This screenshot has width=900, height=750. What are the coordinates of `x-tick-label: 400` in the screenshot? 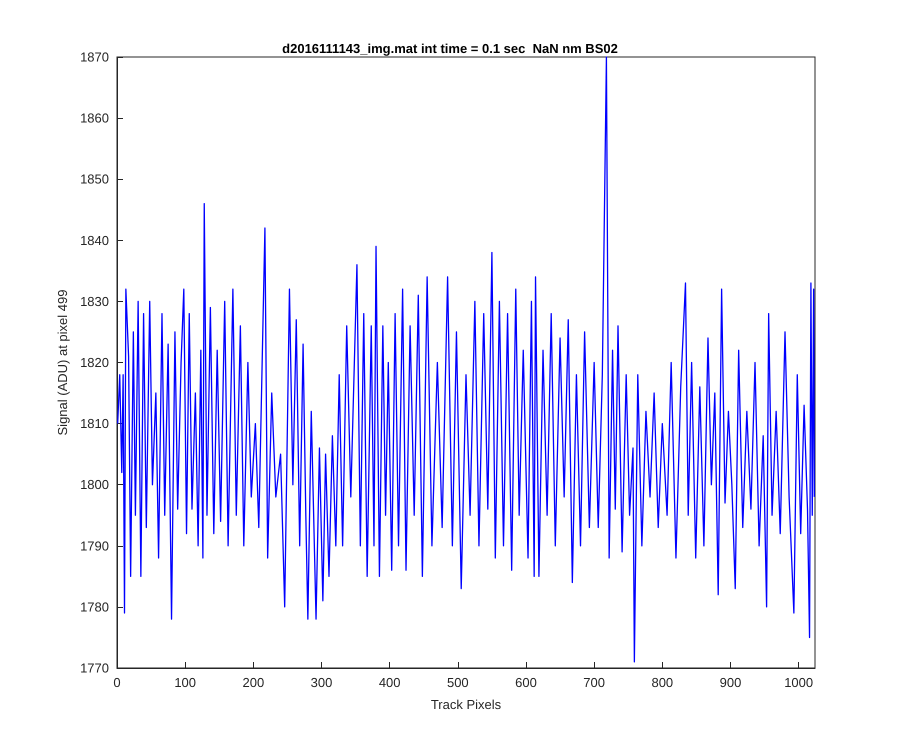 It's located at (389, 682).